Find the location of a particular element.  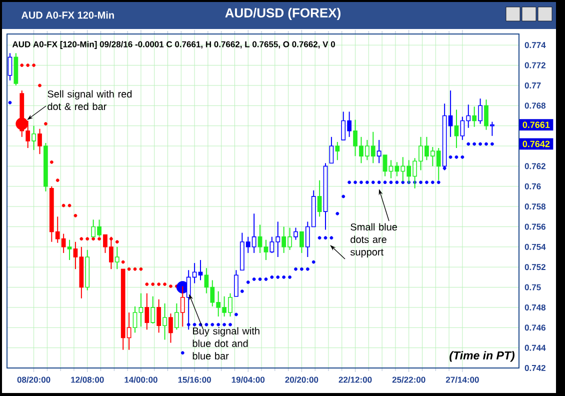

annotation: Buy signal with blue dot and blue bar is located at coordinates (226, 343).